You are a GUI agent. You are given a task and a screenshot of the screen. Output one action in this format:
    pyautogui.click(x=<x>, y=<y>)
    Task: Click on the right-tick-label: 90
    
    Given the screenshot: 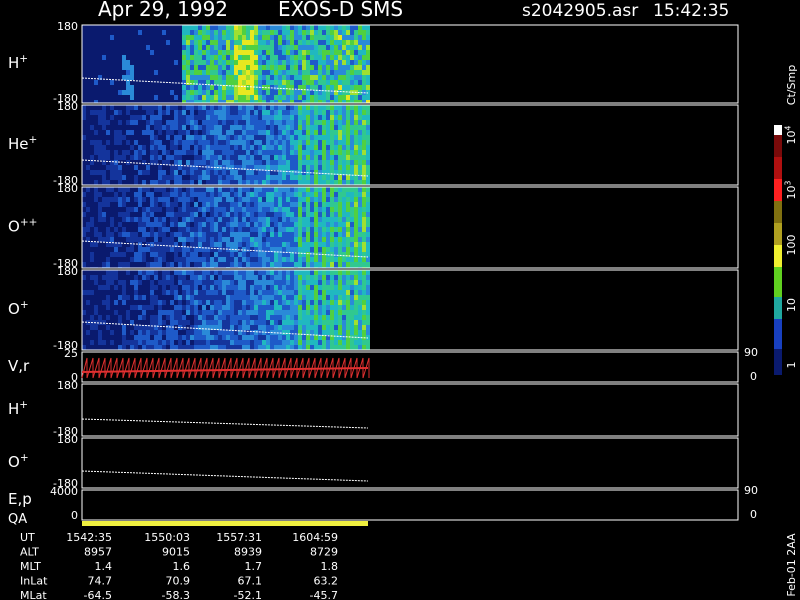 What is the action you would take?
    pyautogui.click(x=751, y=352)
    